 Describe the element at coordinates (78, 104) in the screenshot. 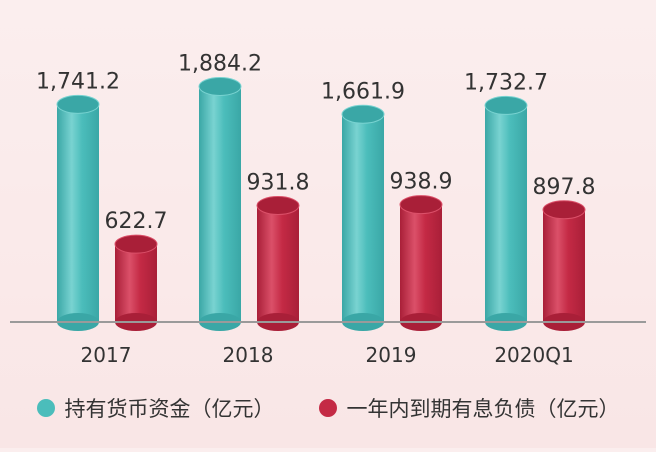

I see `bar-cash-cap-2017` at that location.